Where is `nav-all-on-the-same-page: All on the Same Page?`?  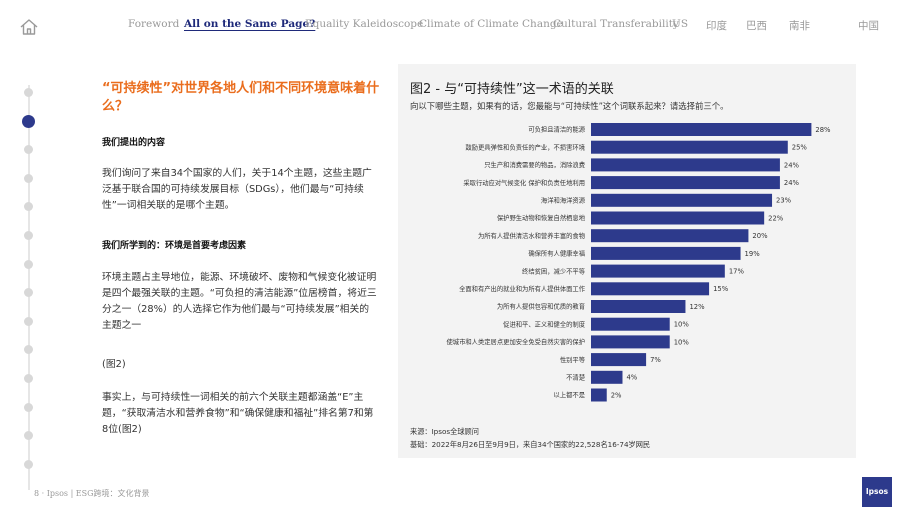
nav-all-on-the-same-page: All on the Same Page? is located at coordinates (250, 24).